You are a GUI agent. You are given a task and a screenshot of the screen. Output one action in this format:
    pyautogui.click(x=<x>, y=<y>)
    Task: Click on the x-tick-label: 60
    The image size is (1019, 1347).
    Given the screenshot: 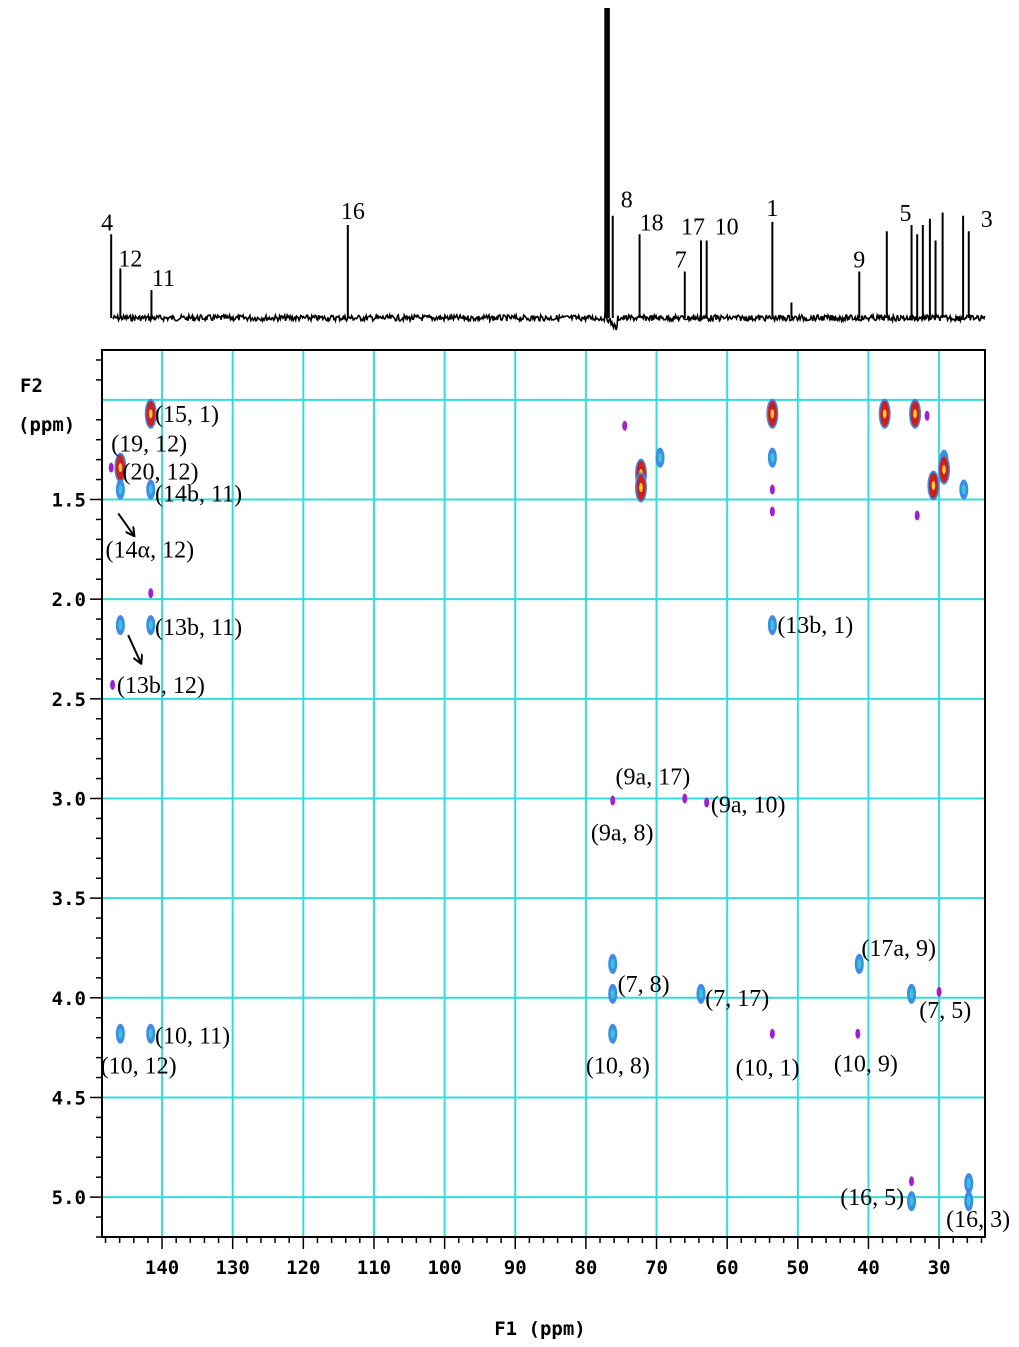 What is the action you would take?
    pyautogui.click(x=727, y=1268)
    